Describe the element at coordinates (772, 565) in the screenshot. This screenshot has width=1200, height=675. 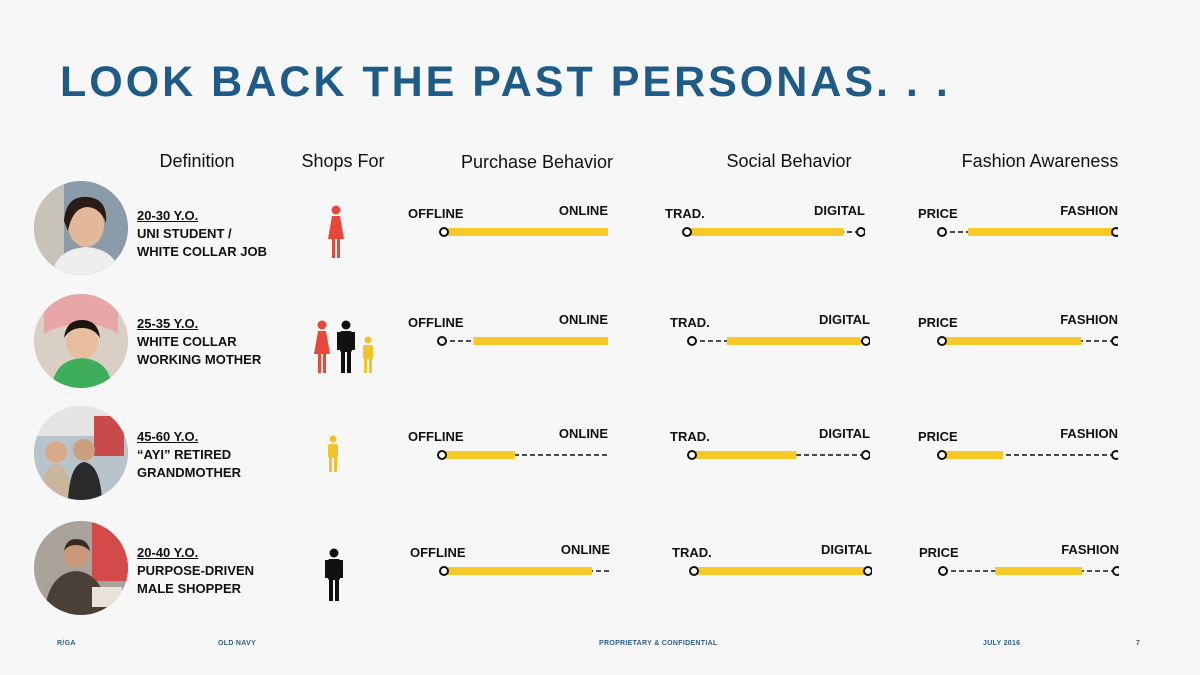
I see `social-scale-4: TRAD. DIGITAL` at that location.